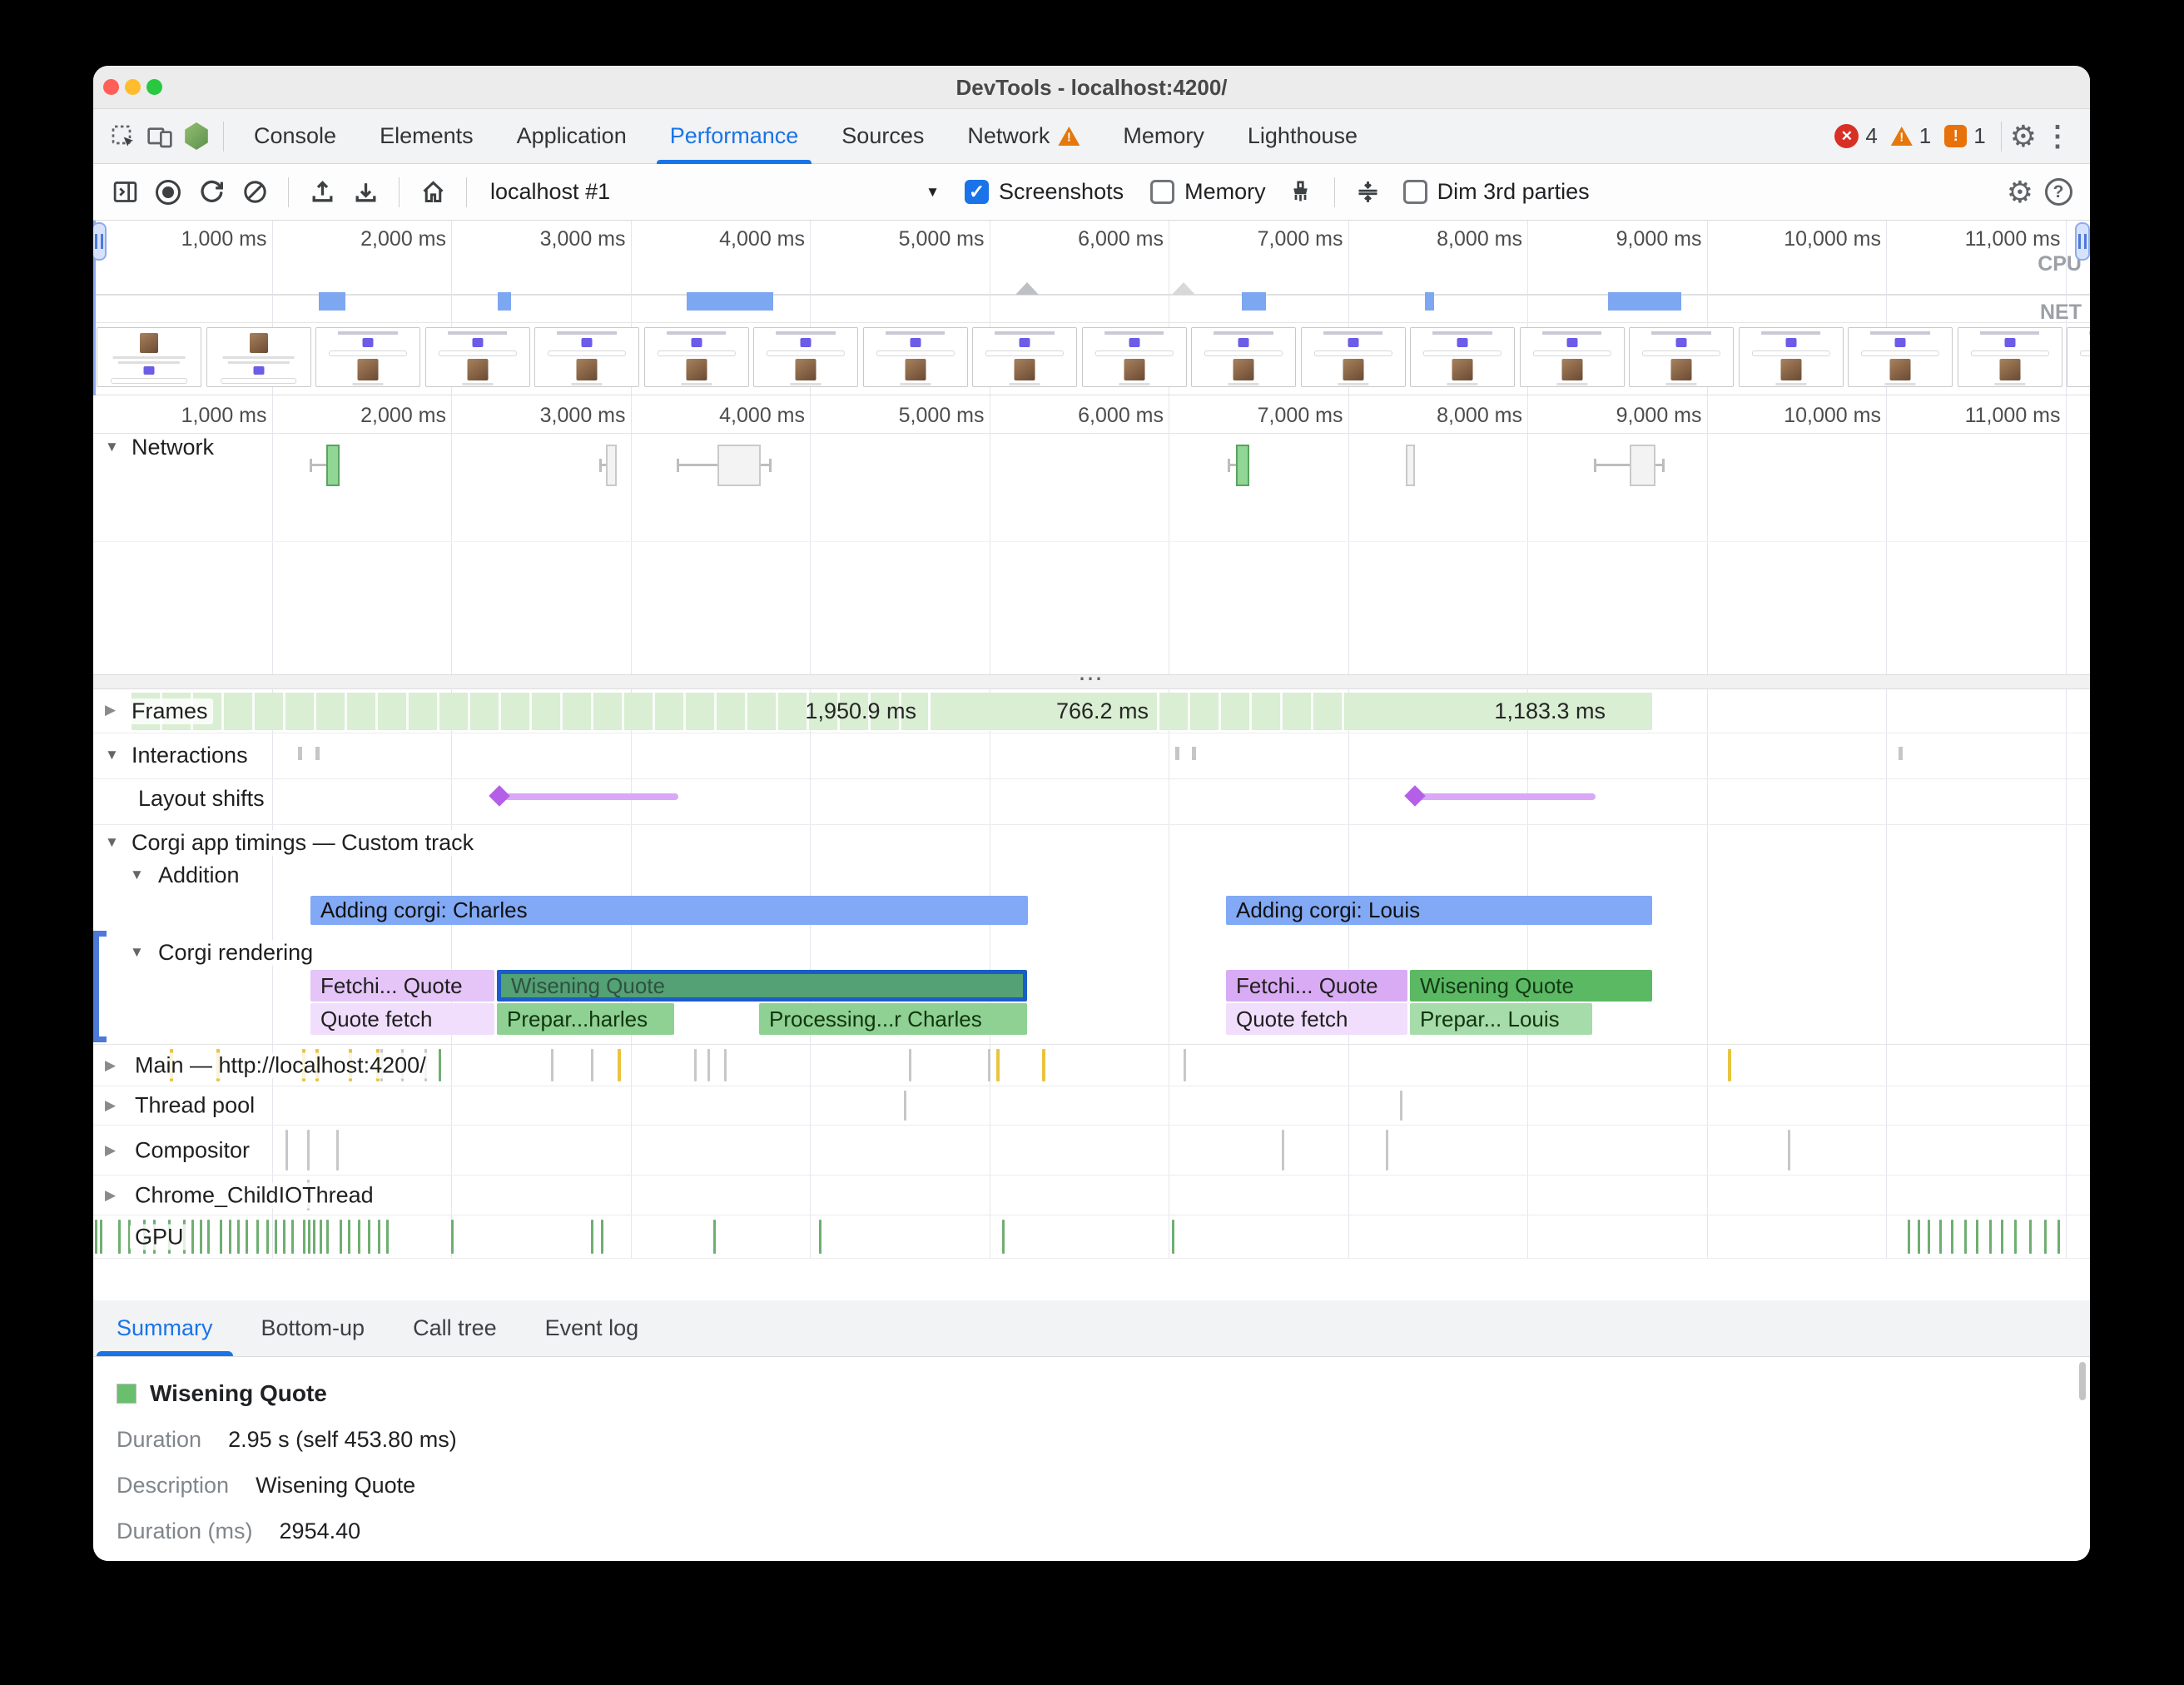  Describe the element at coordinates (254, 1195) in the screenshot. I see `thread-label: Chrome_ChildIOThread` at that location.